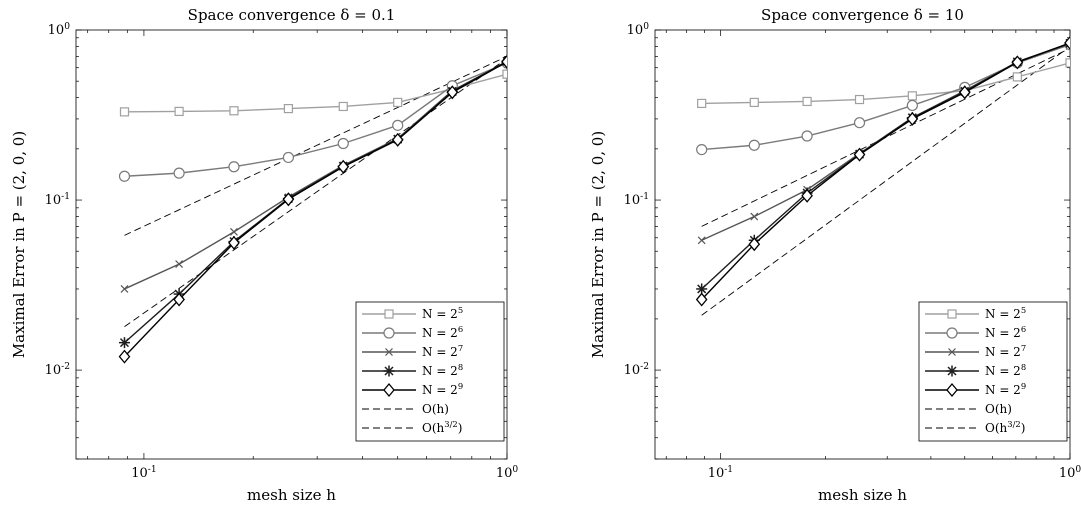 This screenshot has height=508, width=1081. Describe the element at coordinates (442, 351) in the screenshot. I see `legend-label: N = 27` at that location.